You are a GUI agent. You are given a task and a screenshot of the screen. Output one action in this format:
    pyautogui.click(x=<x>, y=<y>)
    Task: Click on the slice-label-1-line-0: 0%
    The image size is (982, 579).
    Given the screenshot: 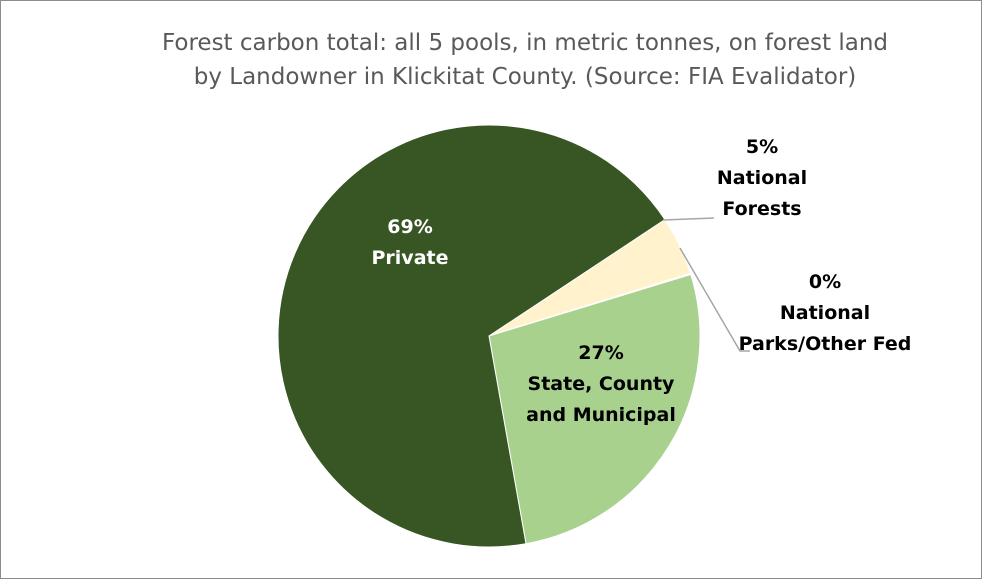 What is the action you would take?
    pyautogui.click(x=825, y=282)
    